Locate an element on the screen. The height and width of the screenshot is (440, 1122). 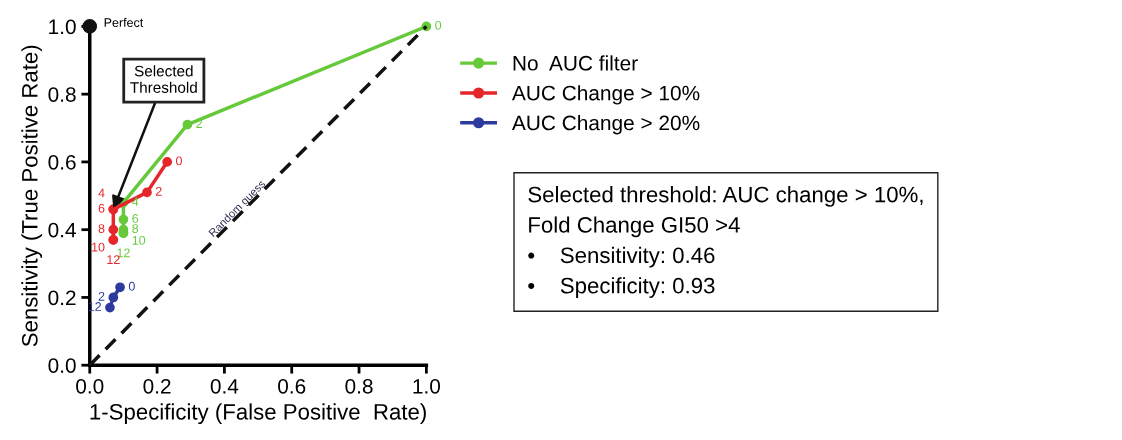
legend-label: No AUC filter is located at coordinates (575, 63).